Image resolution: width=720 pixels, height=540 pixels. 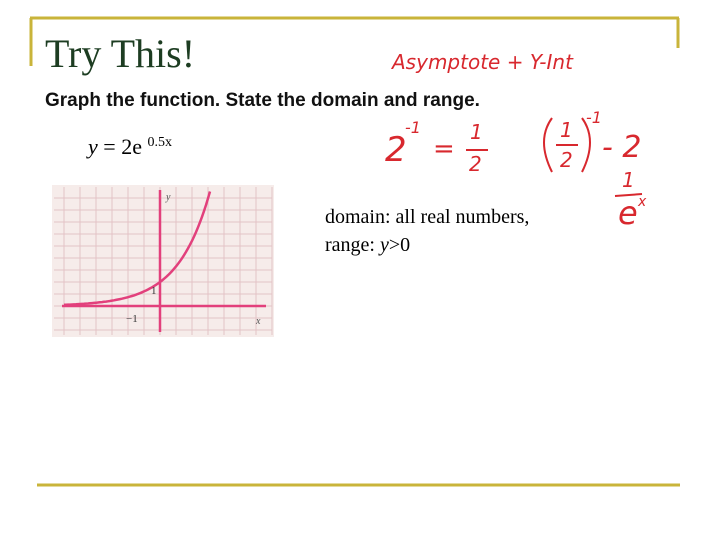 What do you see at coordinates (628, 180) in the screenshot?
I see `eq3-num: 1` at bounding box center [628, 180].